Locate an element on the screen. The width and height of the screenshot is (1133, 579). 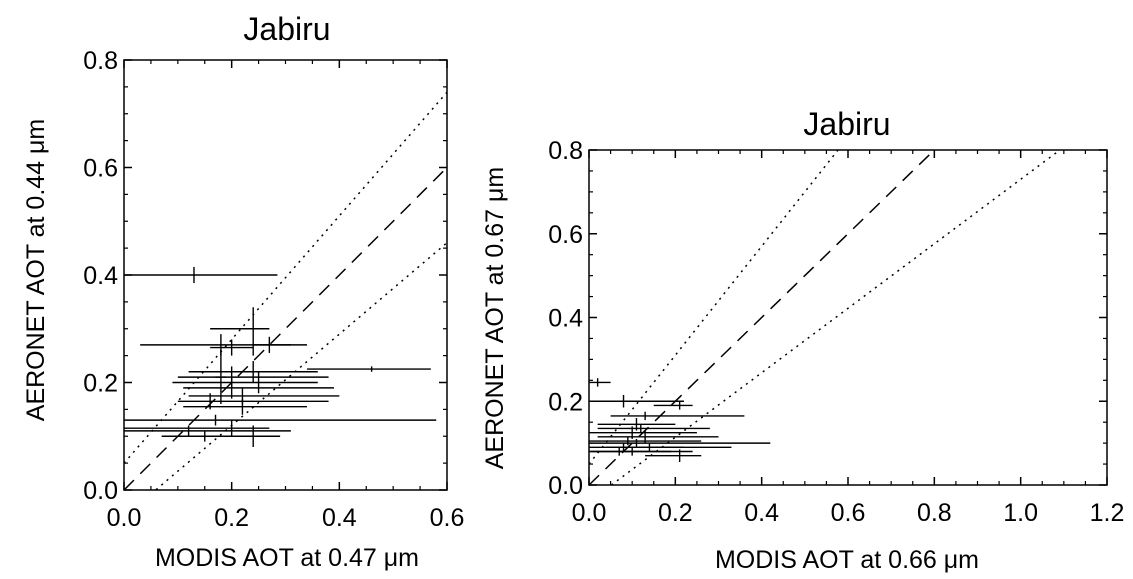
x-axis-label: MODIS AOT at 0.66 μm is located at coordinates (847, 560).